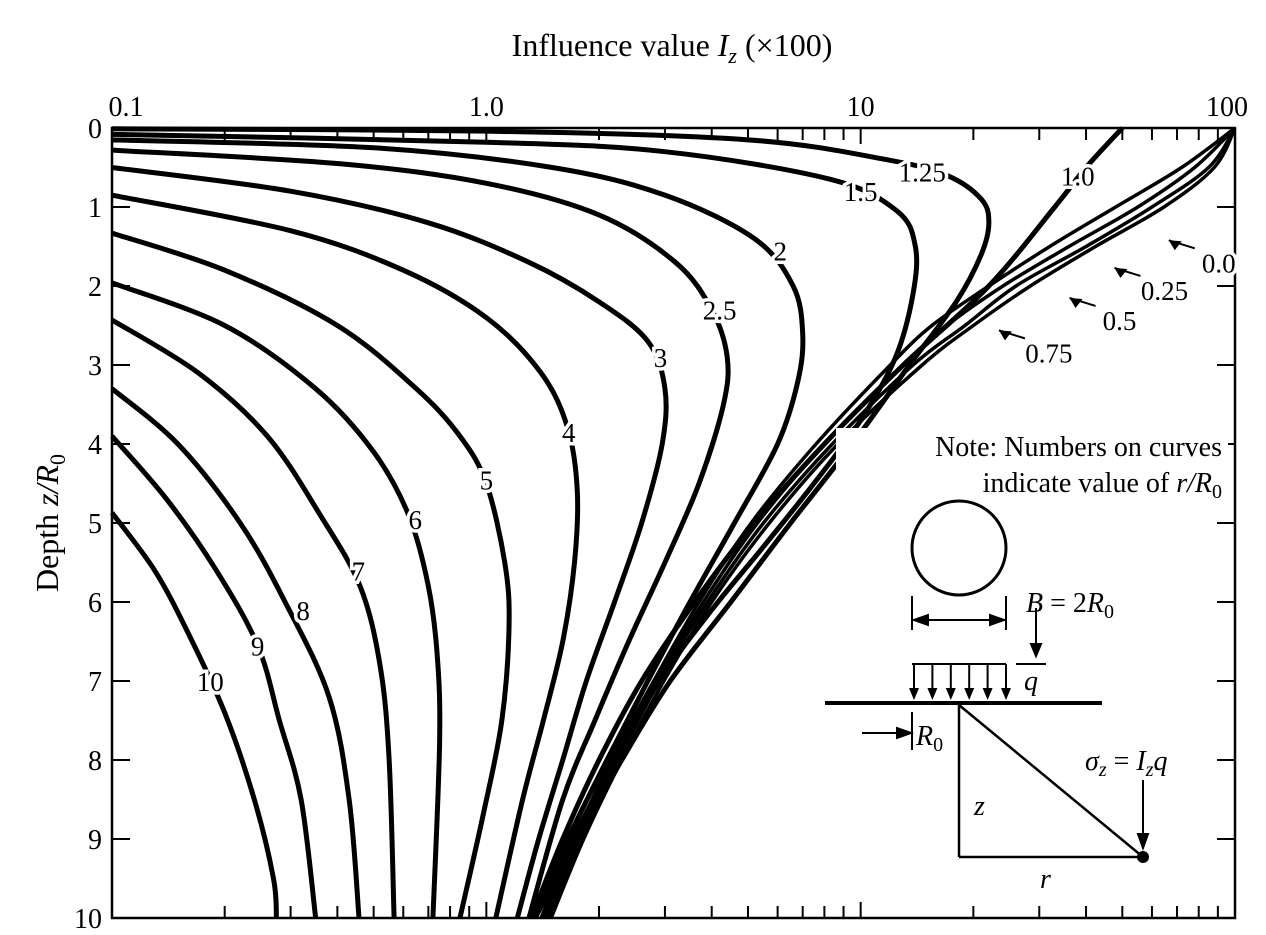 This screenshot has width=1266, height=935. What do you see at coordinates (258, 646) in the screenshot?
I see `curve-label: 9` at bounding box center [258, 646].